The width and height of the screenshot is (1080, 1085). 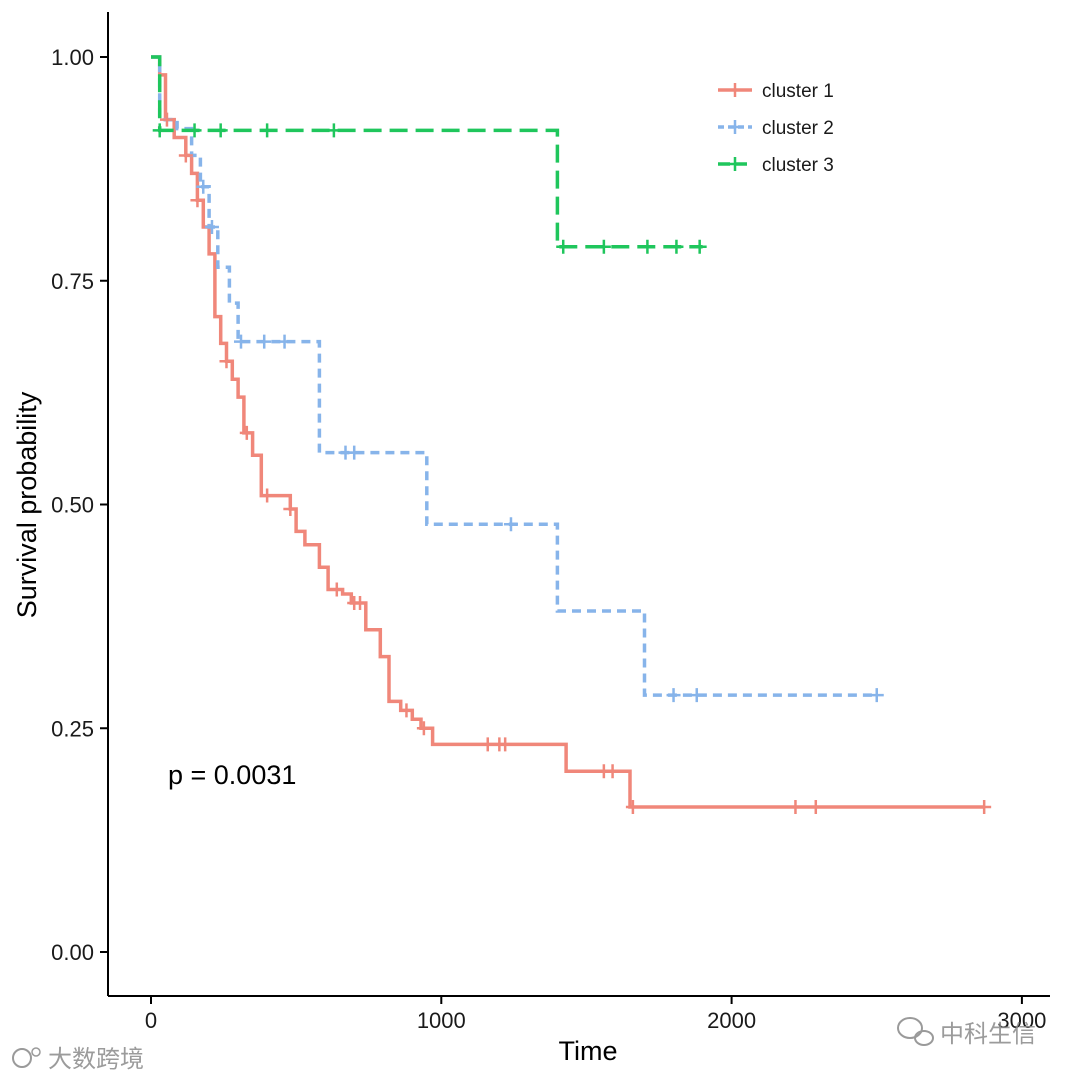 I want to click on y-tick-label: 1.00, so click(x=72, y=57).